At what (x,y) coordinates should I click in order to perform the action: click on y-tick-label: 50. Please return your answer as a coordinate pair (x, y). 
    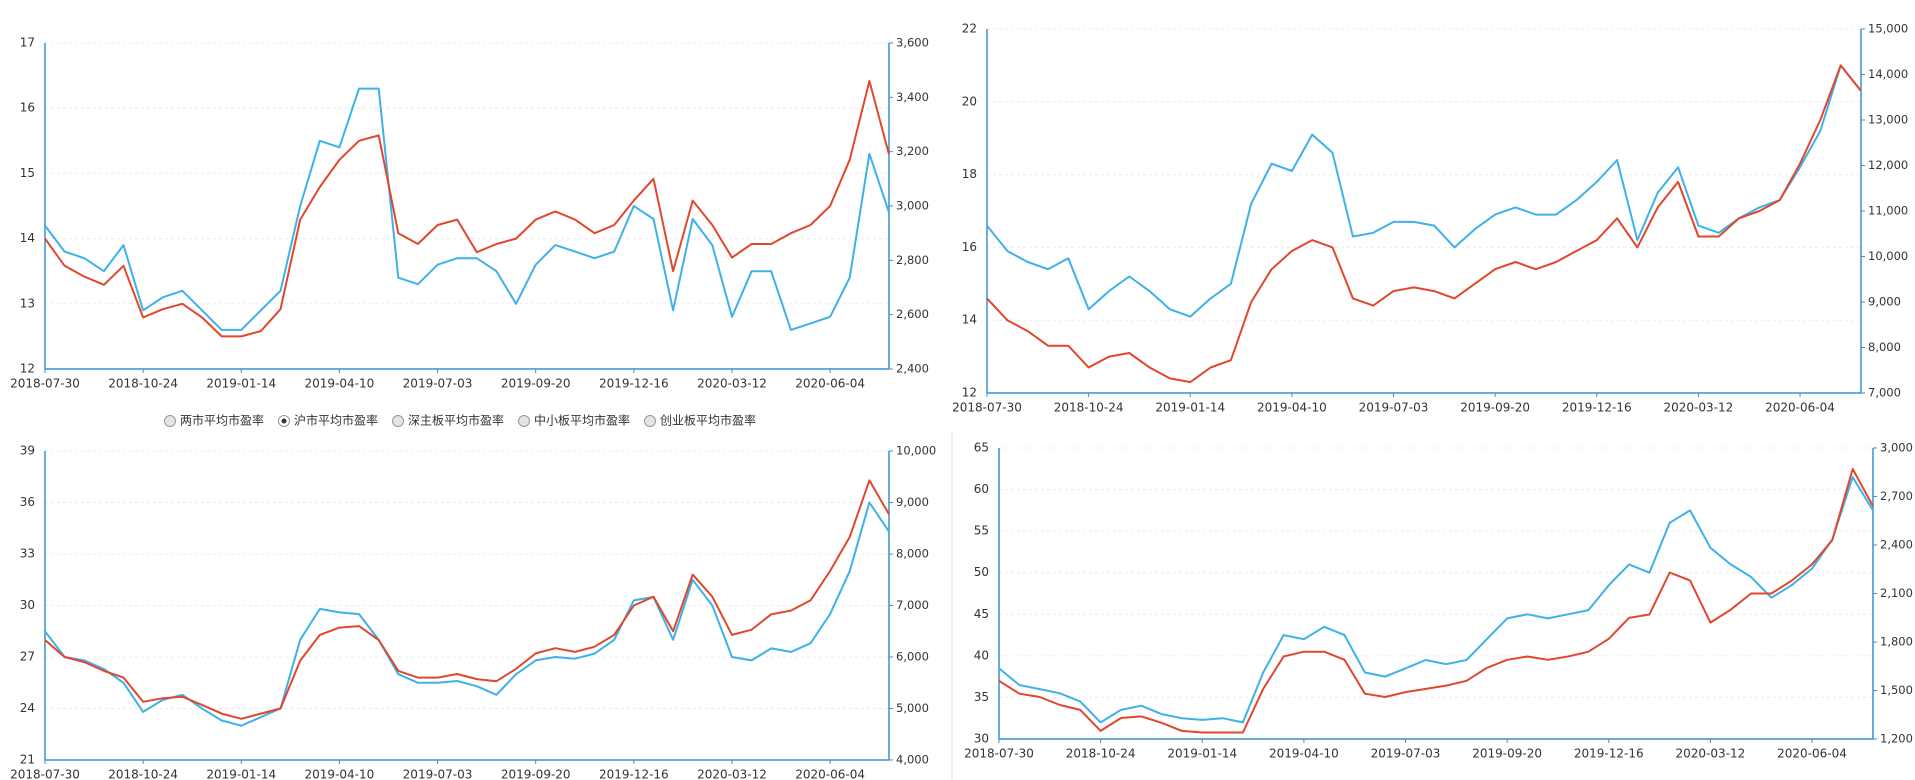
    Looking at the image, I should click on (981, 572).